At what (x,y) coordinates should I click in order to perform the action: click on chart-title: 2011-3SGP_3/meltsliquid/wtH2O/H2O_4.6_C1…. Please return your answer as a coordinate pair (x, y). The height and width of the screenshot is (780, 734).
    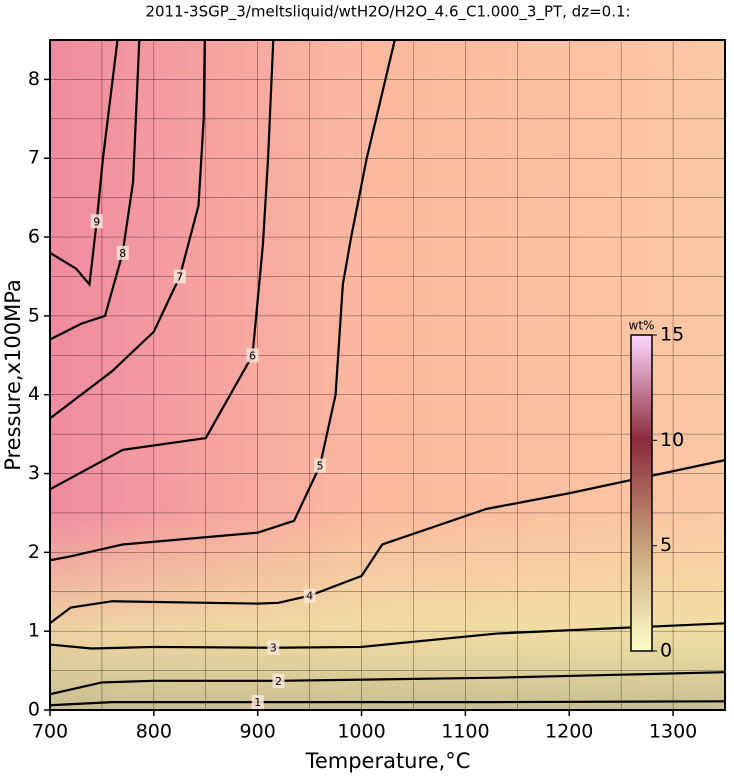
    Looking at the image, I should click on (387, 12).